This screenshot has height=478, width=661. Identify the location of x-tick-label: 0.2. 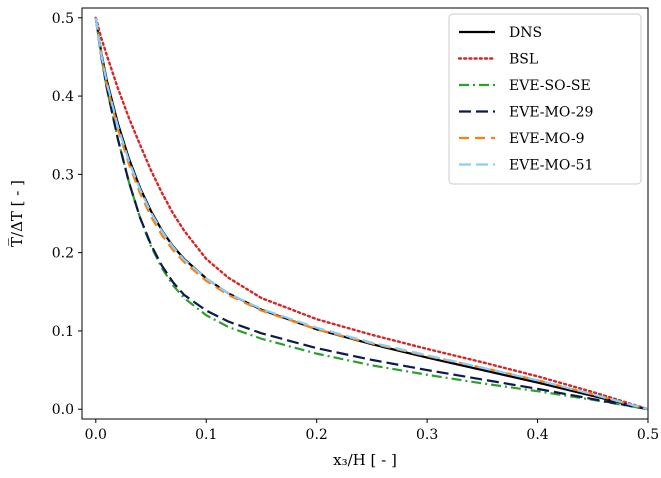
(317, 435).